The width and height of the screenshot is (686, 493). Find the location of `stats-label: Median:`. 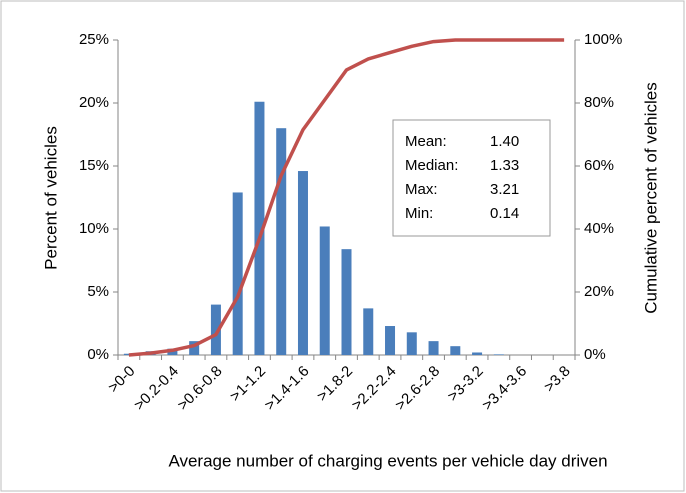

stats-label: Median: is located at coordinates (431, 165).